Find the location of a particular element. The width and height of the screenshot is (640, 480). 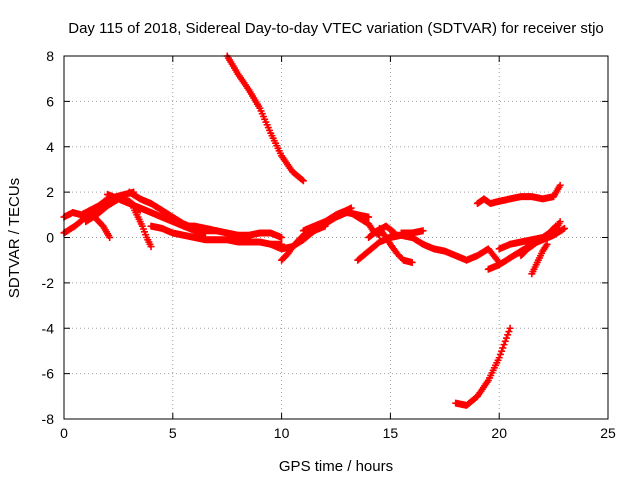

y-tick-label: 8 is located at coordinates (50, 56).